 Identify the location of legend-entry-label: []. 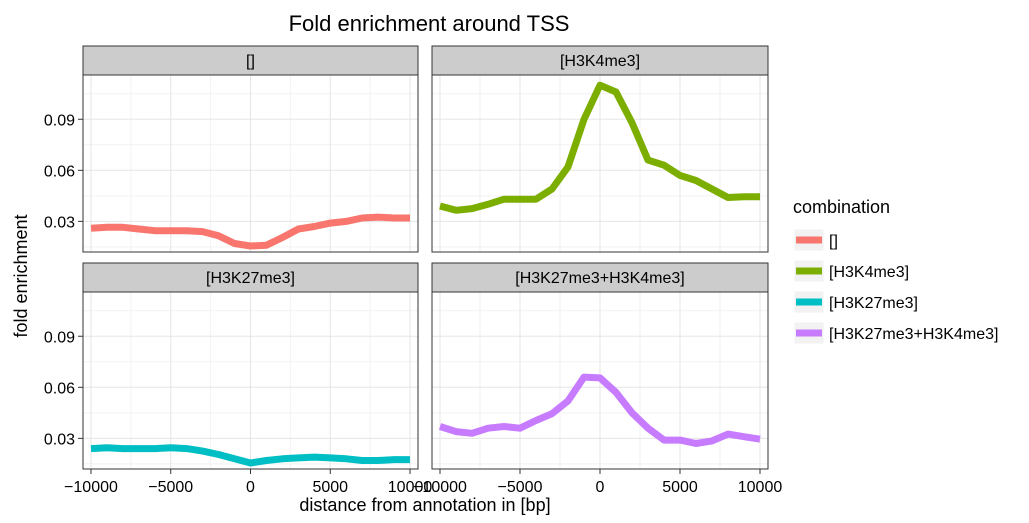
(833, 241).